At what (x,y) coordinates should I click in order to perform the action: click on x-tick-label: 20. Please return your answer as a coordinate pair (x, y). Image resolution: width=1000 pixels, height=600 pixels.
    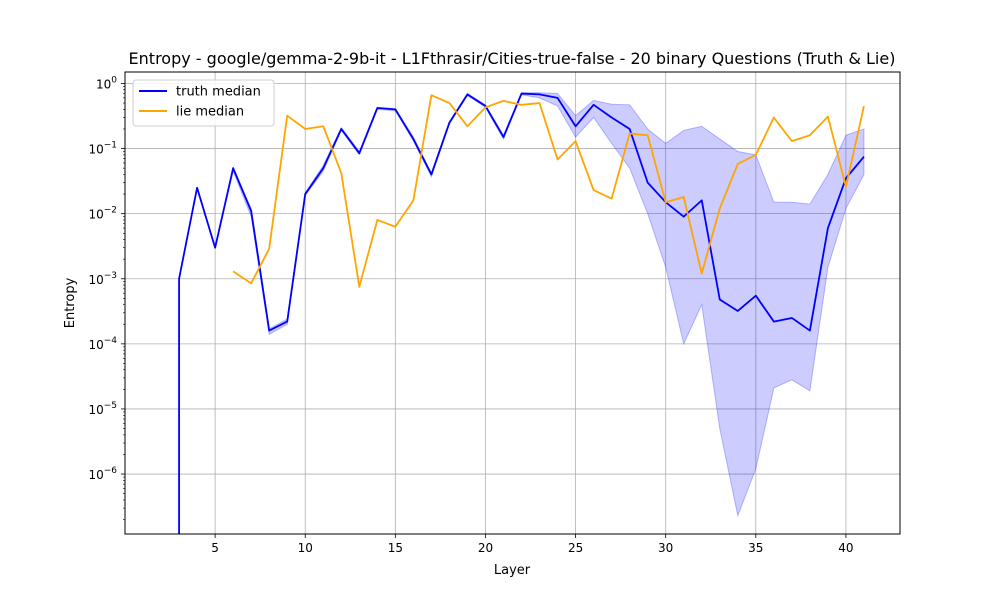
    Looking at the image, I should click on (485, 548).